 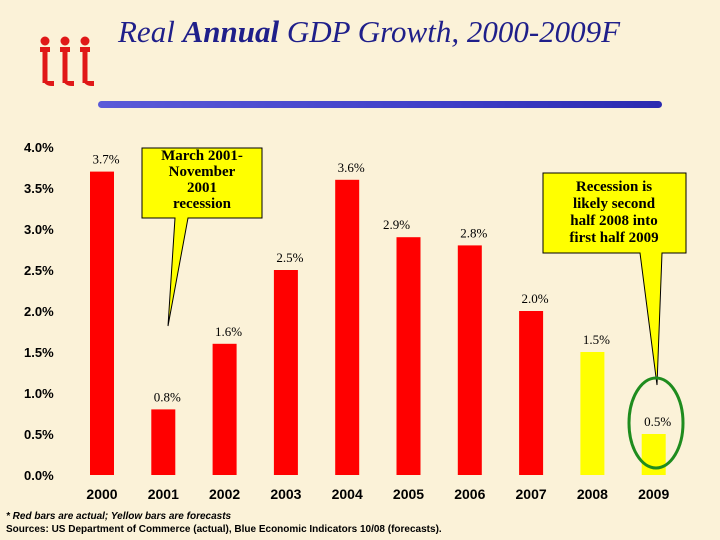 I want to click on title-divider, so click(x=380, y=104).